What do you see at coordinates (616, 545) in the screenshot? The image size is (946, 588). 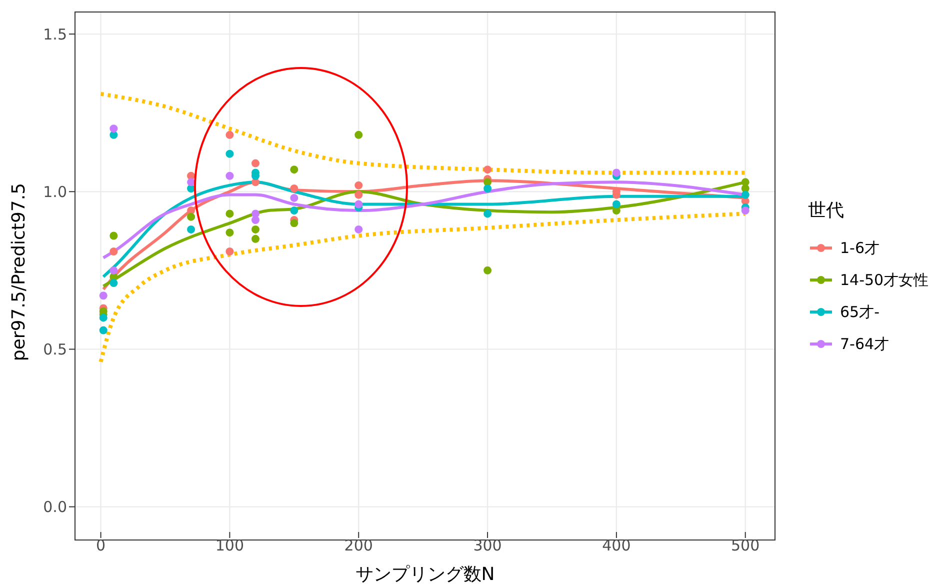 I see `x-tick-label: 400` at bounding box center [616, 545].